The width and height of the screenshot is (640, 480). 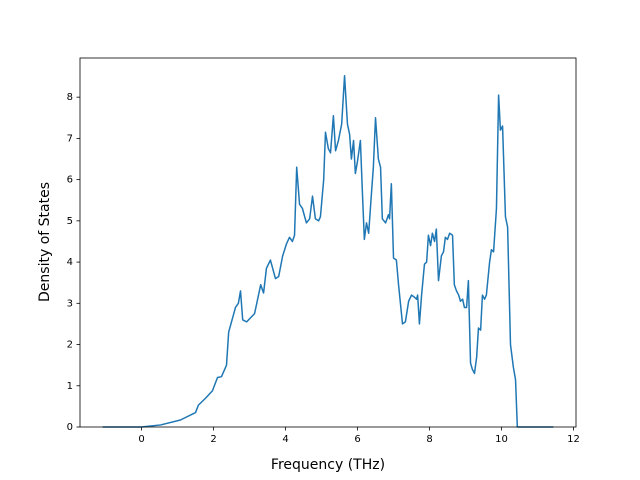 I want to click on y-tick-label: 7, so click(x=70, y=138).